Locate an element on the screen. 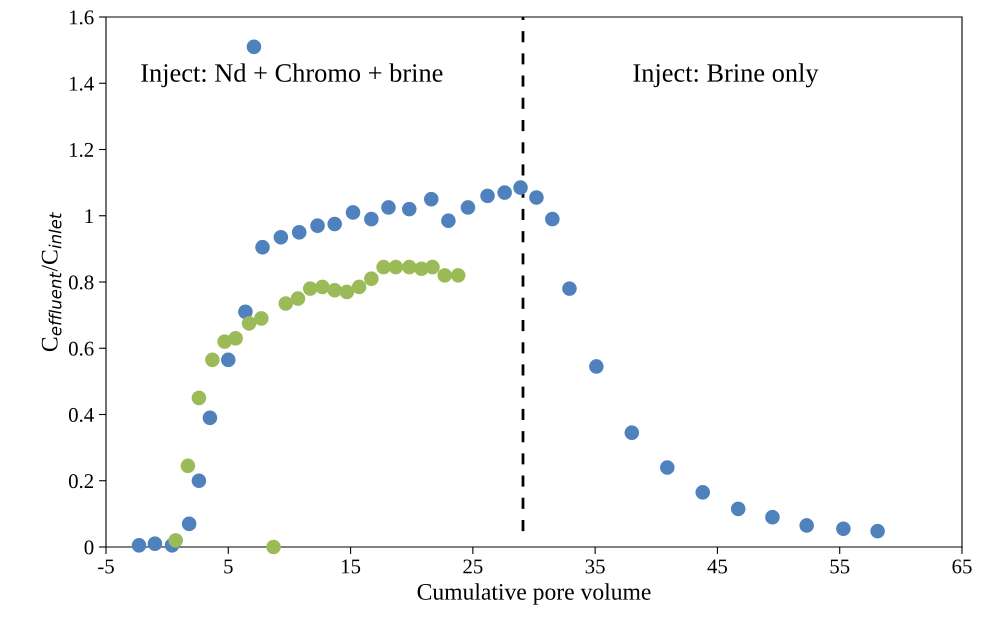  y-tick-label: 1.6 is located at coordinates (82, 17).